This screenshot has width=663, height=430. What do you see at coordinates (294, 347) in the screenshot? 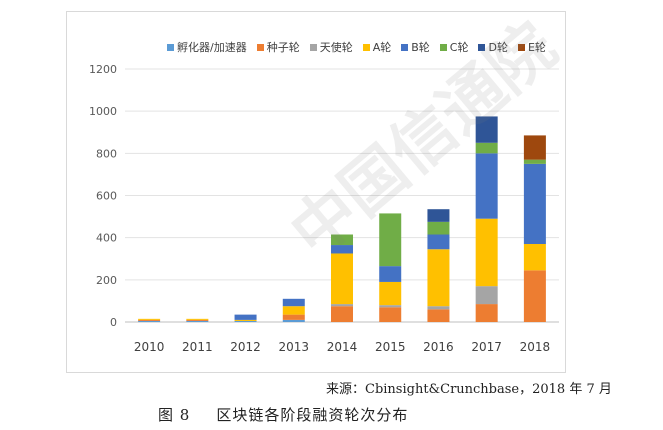
I see `x-tick-label-2013: 2013` at bounding box center [294, 347].